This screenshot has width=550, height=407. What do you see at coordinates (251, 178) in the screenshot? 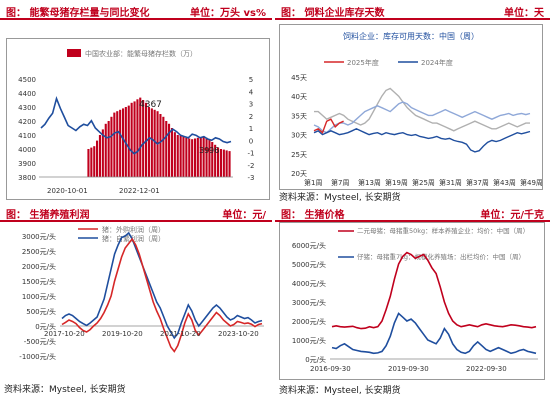
I see `y-right-tick: -3` at bounding box center [251, 178].